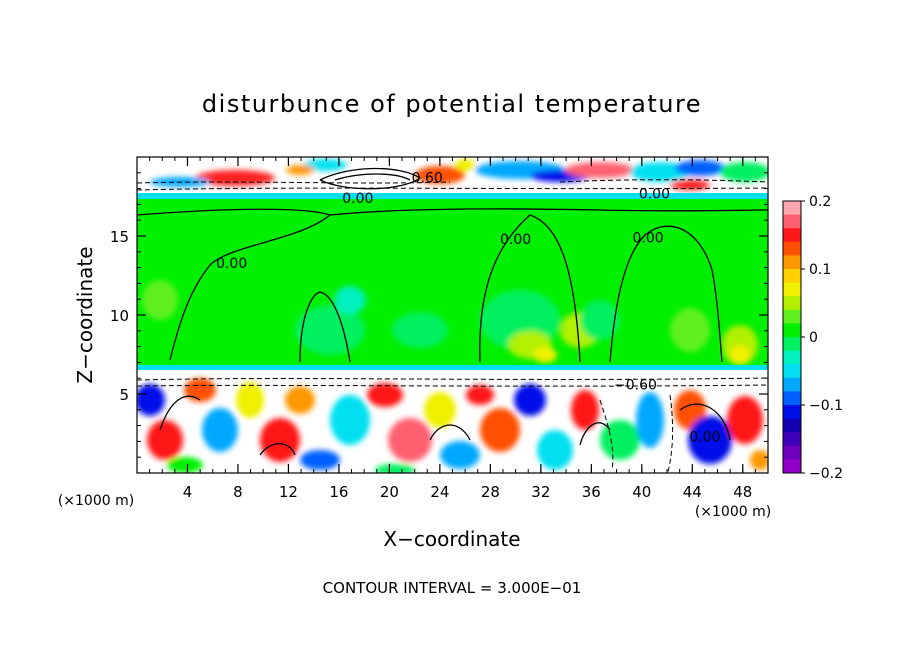 Image resolution: width=904 pixels, height=654 pixels. I want to click on contour-interval-note: CONTOUR INTERVAL = 3.000E−01, so click(452, 588).